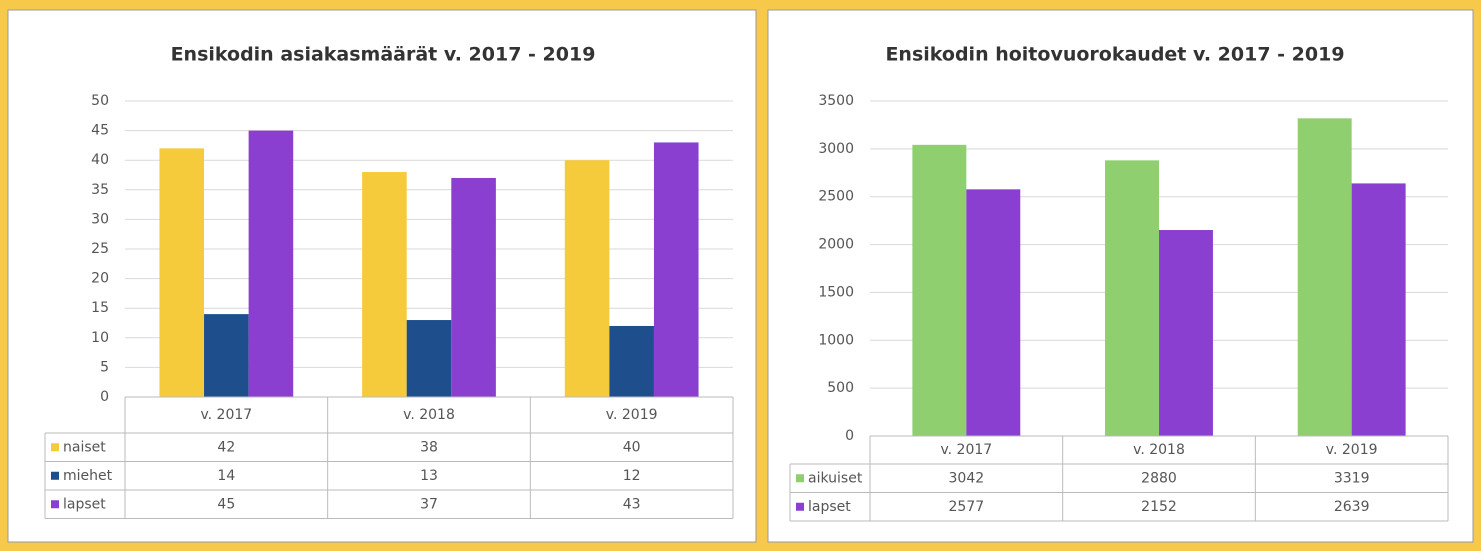 The width and height of the screenshot is (1481, 551). What do you see at coordinates (836, 197) in the screenshot?
I see `y-tick-label: 2500` at bounding box center [836, 197].